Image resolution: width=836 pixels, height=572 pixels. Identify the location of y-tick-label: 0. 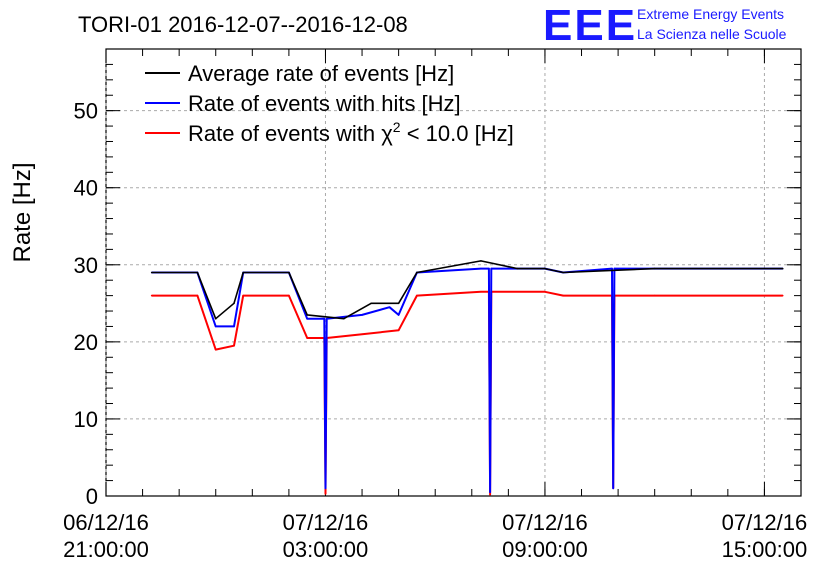
(92, 496).